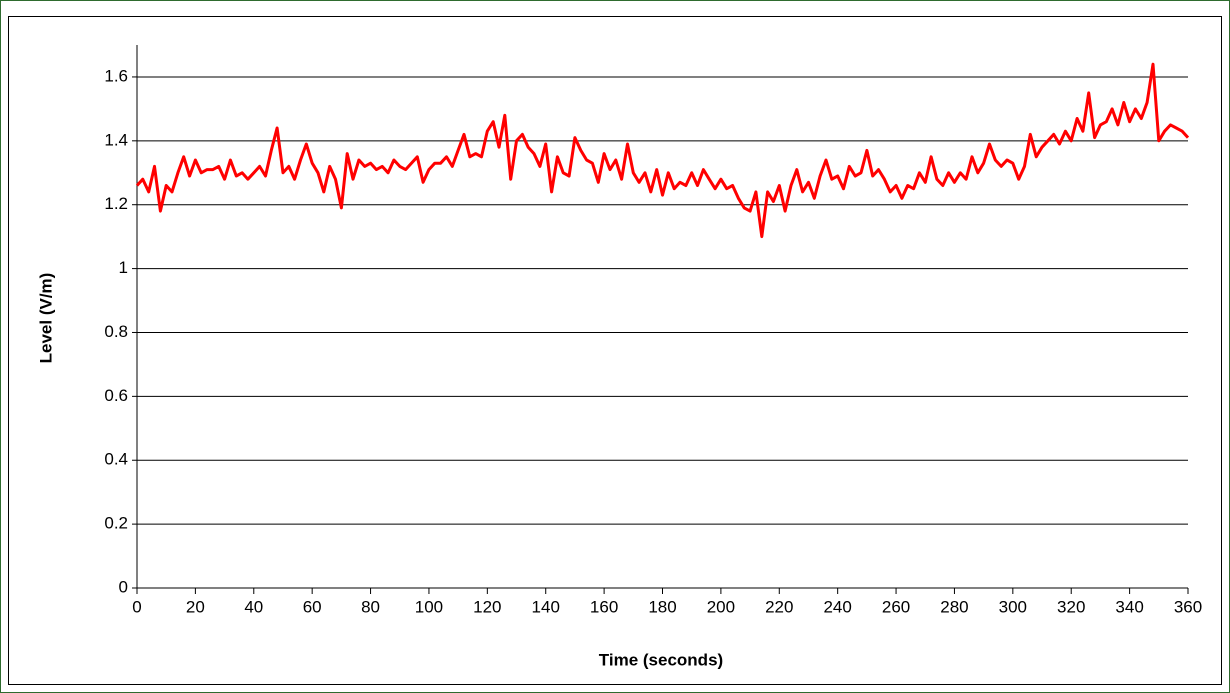 The width and height of the screenshot is (1230, 693). What do you see at coordinates (779, 606) in the screenshot?
I see `x-tick-label: 220` at bounding box center [779, 606].